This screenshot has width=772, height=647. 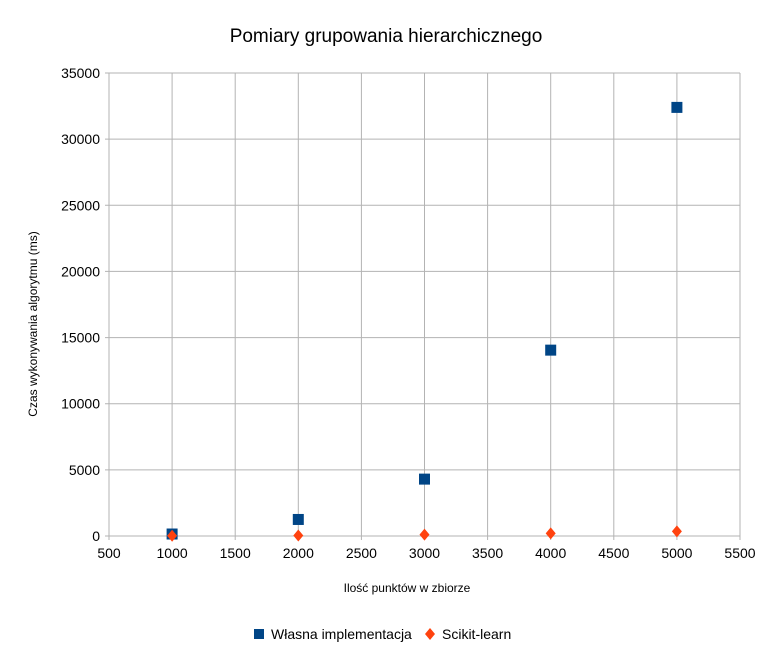 I want to click on chart-title: Pomiary grupowania hierarchicznego, so click(x=386, y=36).